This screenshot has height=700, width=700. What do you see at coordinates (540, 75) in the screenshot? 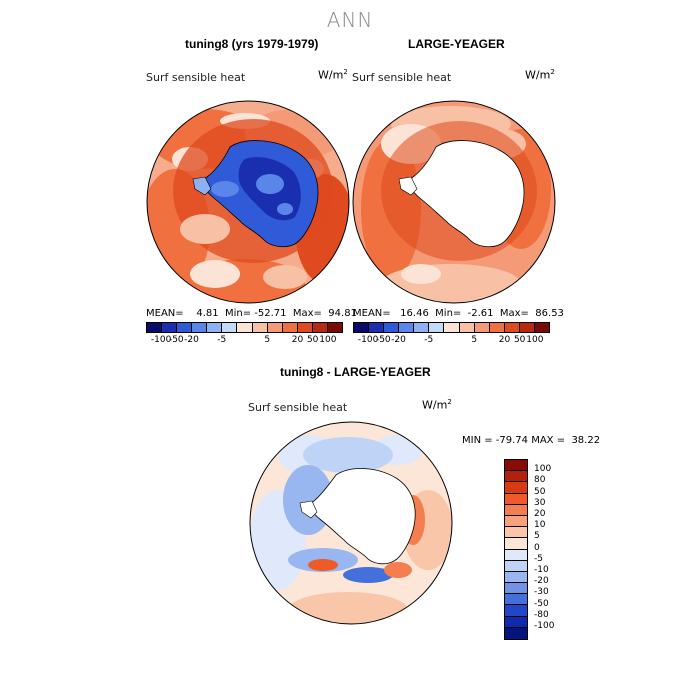
I see `right-unit-label: W/m2` at bounding box center [540, 75].